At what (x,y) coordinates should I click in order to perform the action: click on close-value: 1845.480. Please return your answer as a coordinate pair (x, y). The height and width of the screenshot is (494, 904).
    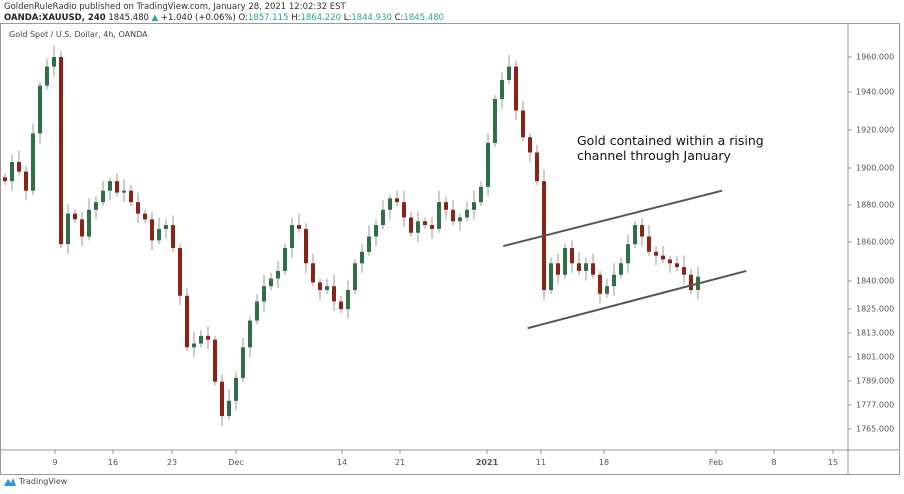
    Looking at the image, I should click on (423, 18).